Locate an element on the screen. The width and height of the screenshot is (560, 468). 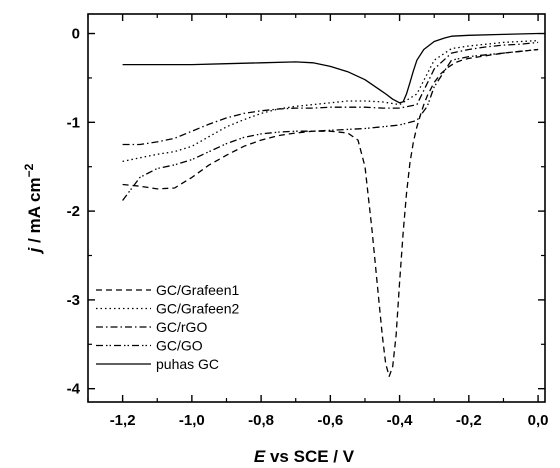
x-tick-label: 0,0 is located at coordinates (538, 420).